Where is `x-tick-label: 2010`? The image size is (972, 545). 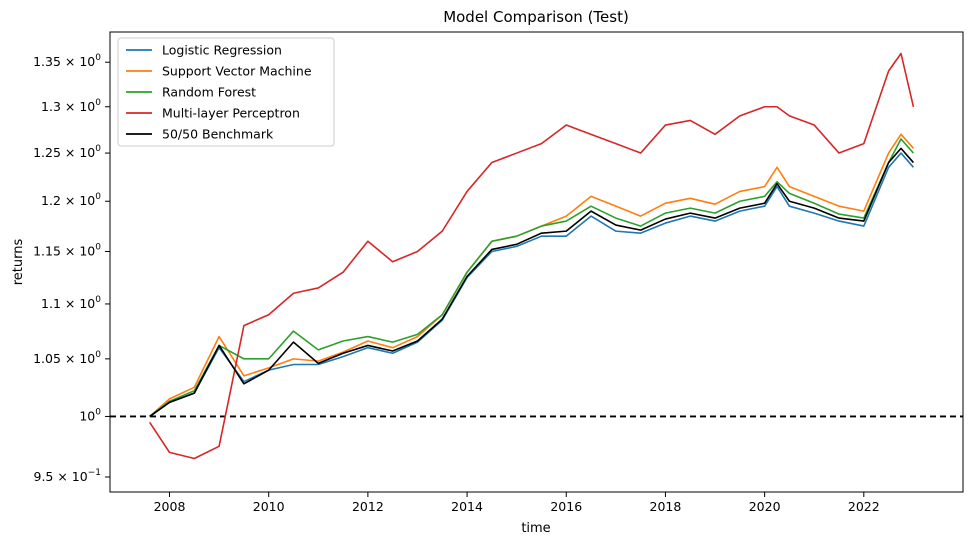 x-tick-label: 2010 is located at coordinates (269, 506).